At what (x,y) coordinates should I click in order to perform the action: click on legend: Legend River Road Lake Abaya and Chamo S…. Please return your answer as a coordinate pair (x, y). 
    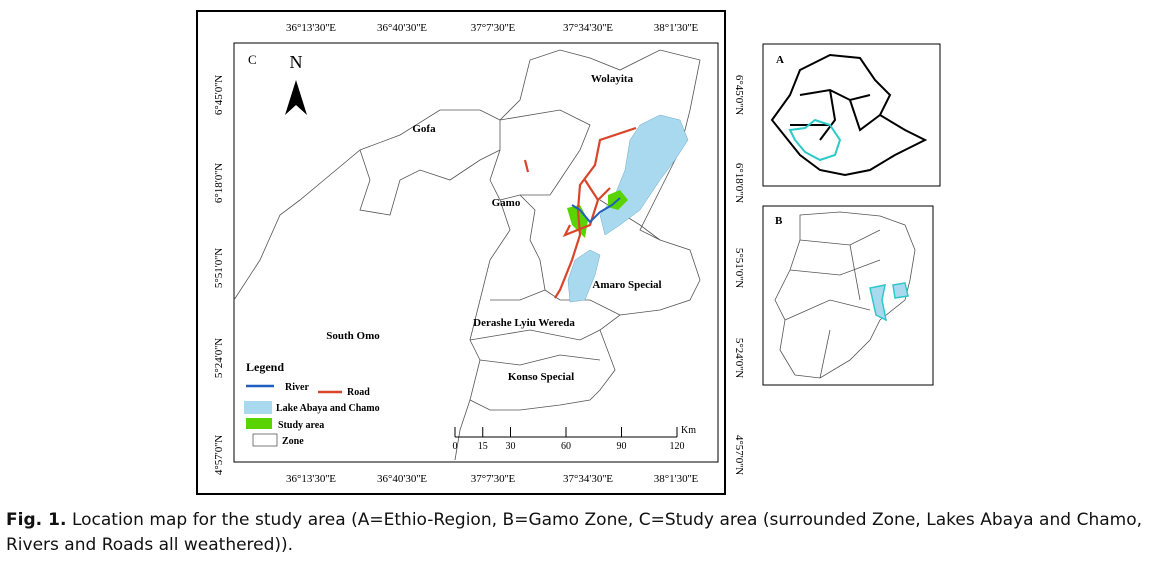
    Looking at the image, I should click on (312, 403).